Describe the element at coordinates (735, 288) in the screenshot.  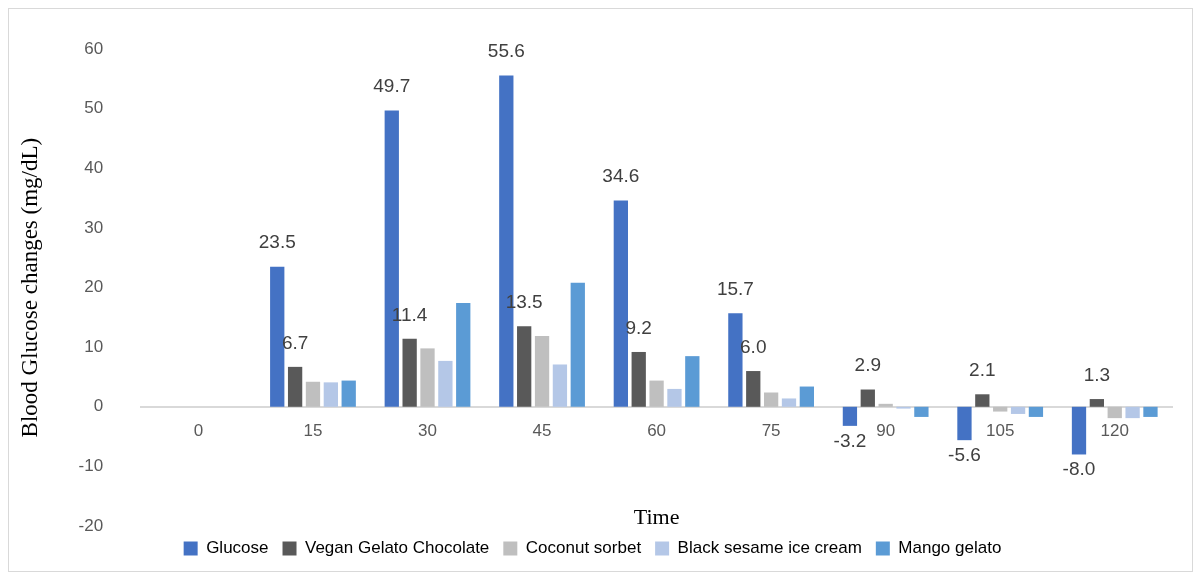
I see `data-label: 15.7` at that location.